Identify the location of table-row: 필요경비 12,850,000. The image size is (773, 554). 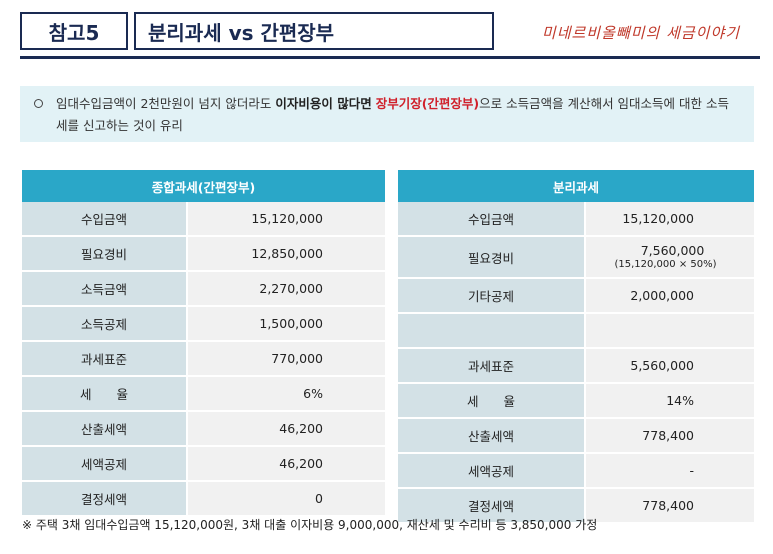
(203, 254).